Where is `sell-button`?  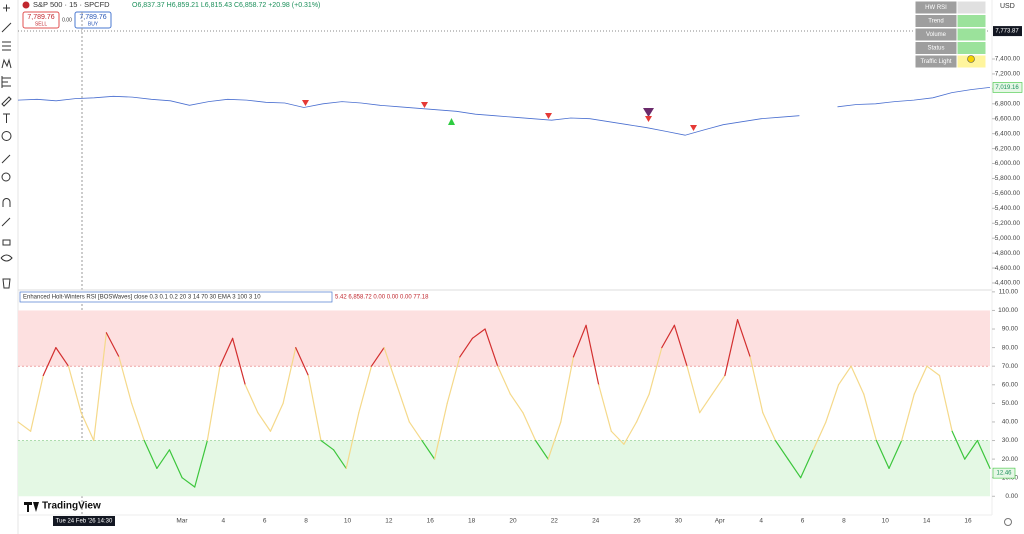 sell-button is located at coordinates (41, 20).